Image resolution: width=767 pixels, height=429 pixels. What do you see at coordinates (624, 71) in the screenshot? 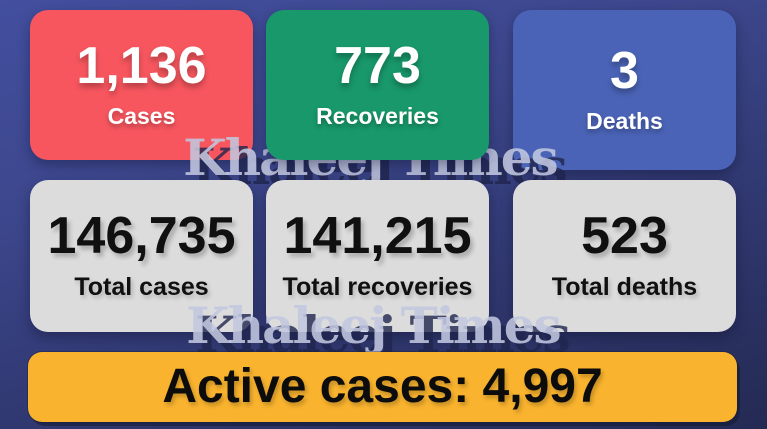
I see `deaths-value: 3` at bounding box center [624, 71].